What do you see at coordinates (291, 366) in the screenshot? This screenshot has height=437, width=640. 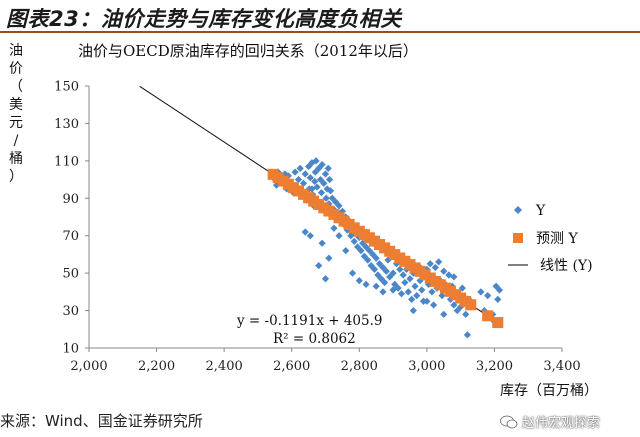 I see `x-tick-label: 2,600` at bounding box center [291, 366].